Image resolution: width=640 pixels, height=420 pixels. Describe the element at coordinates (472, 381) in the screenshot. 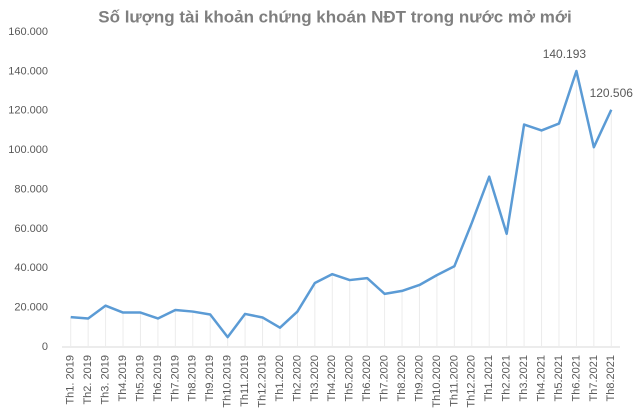

I see `x-tick-label: Th12.2020` at that location.